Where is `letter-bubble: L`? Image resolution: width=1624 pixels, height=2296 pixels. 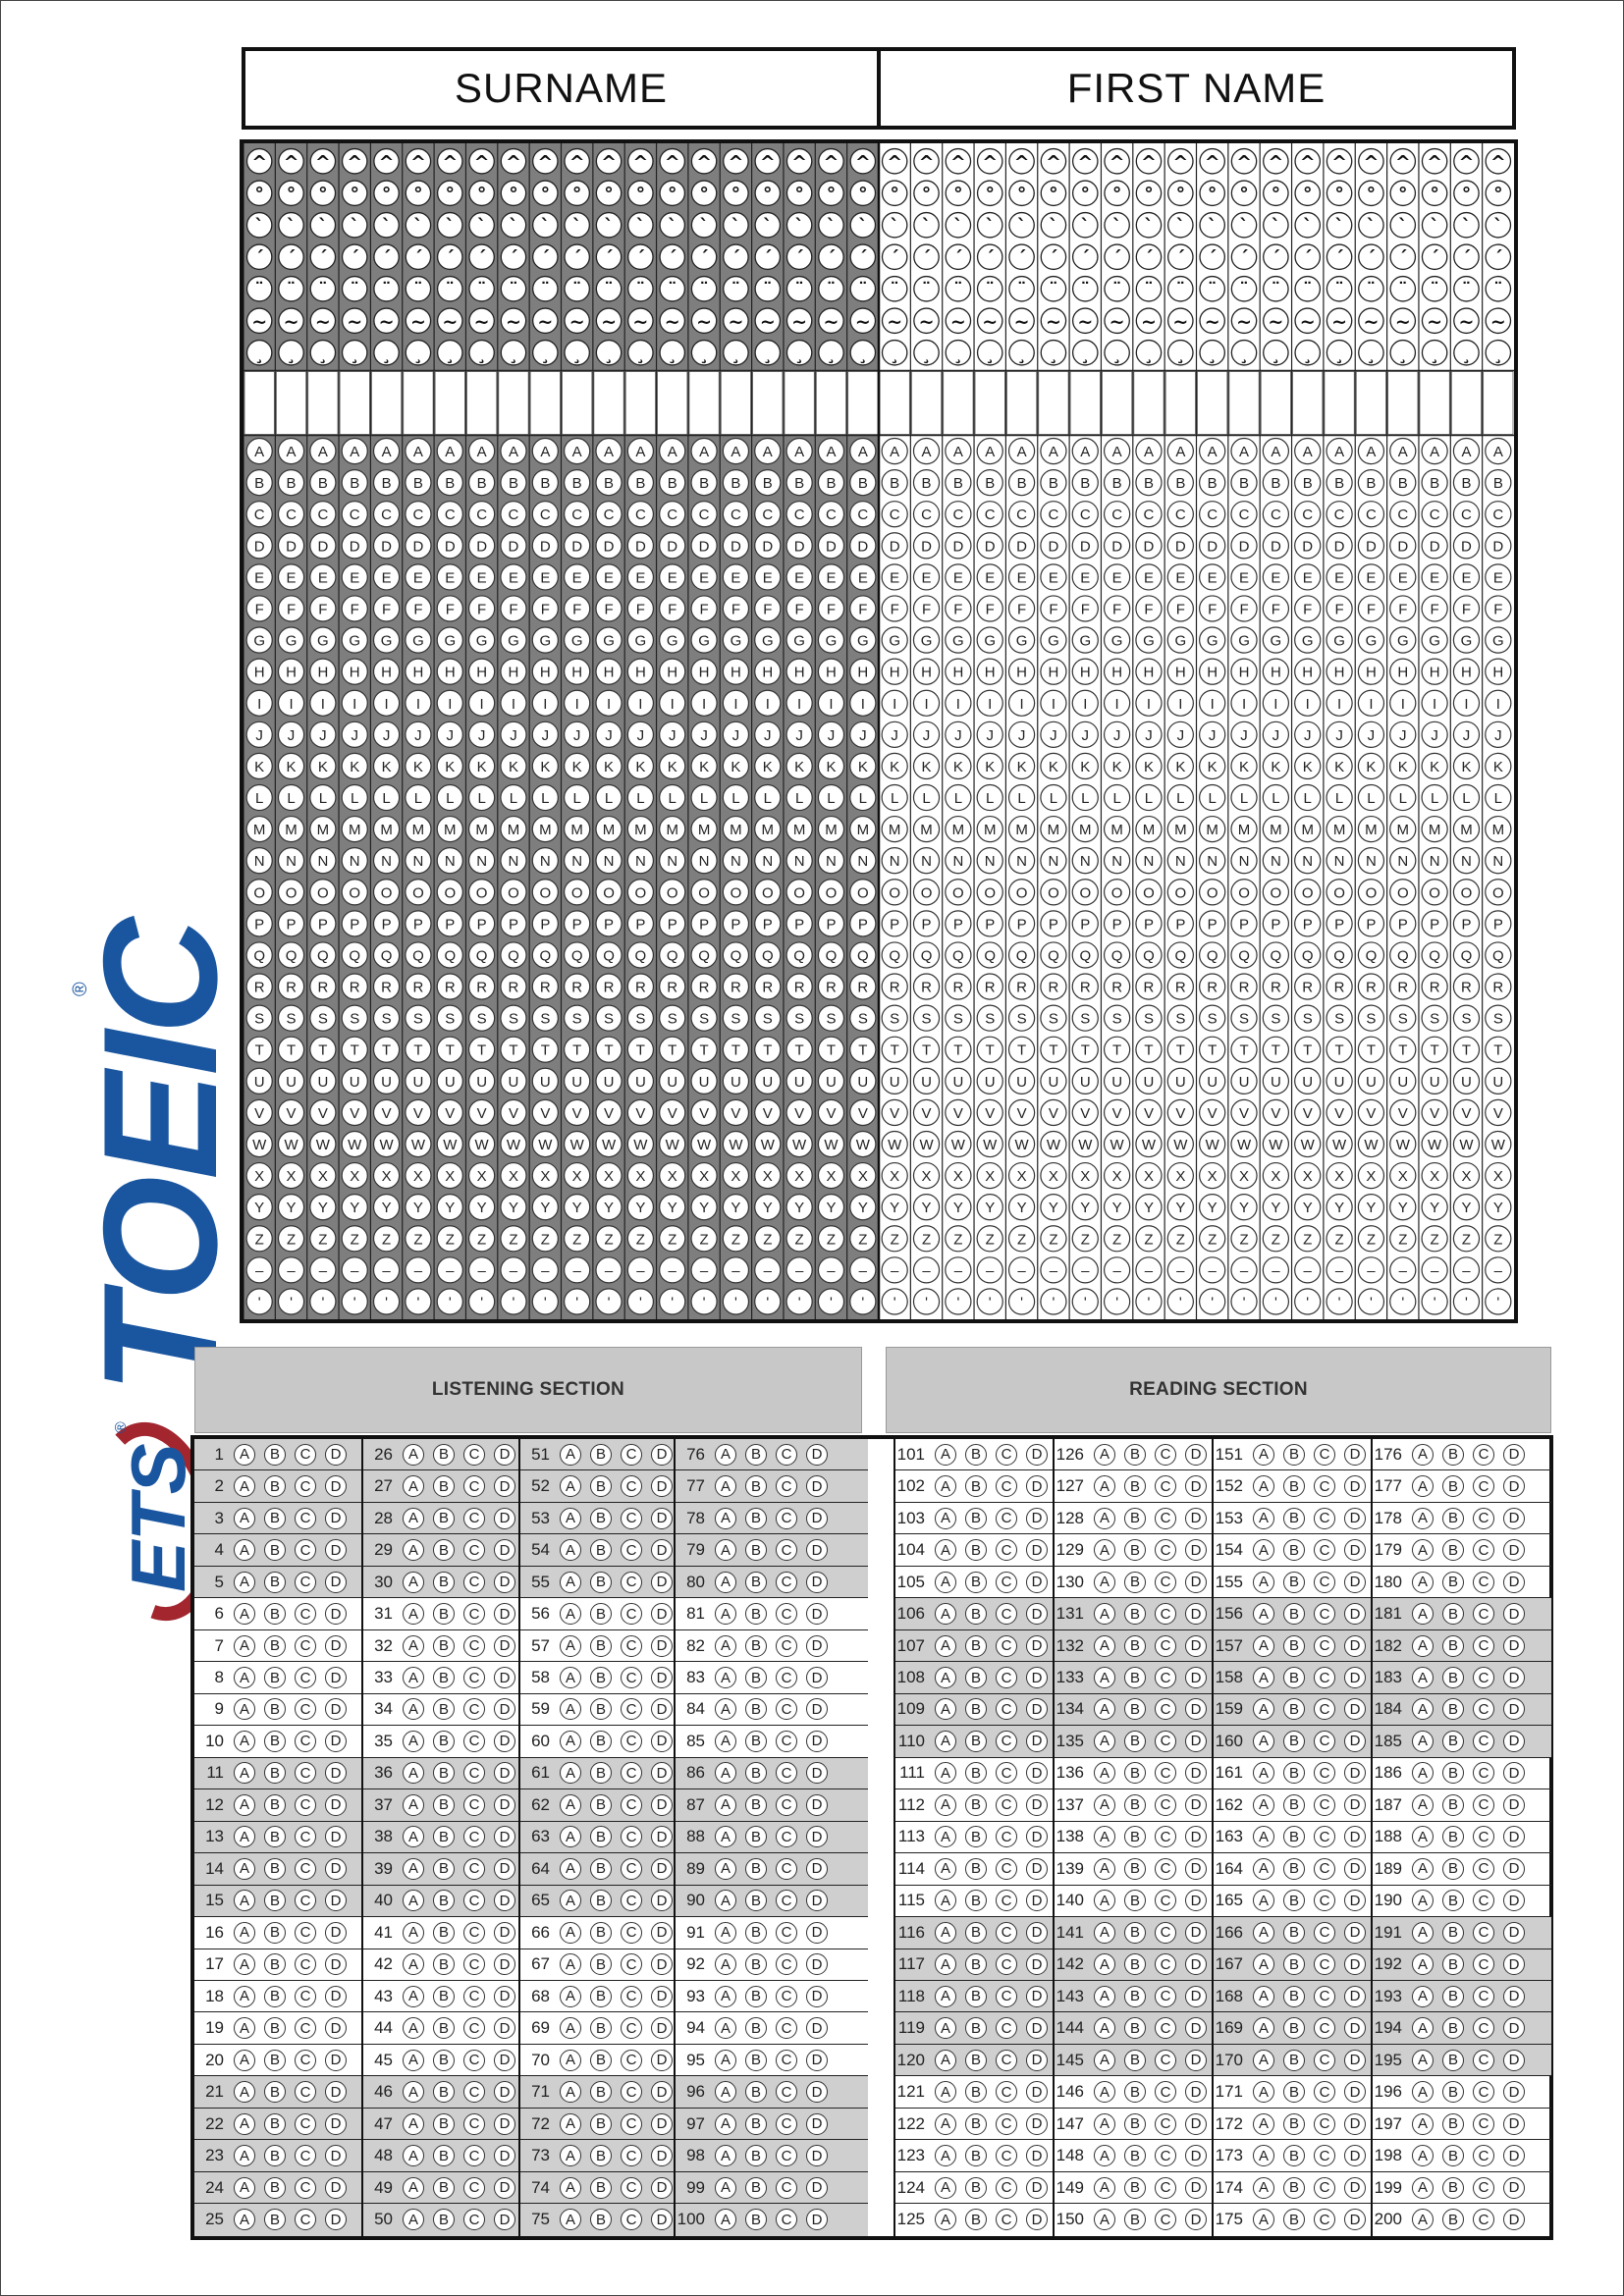
letter-bubble: L is located at coordinates (1403, 797).